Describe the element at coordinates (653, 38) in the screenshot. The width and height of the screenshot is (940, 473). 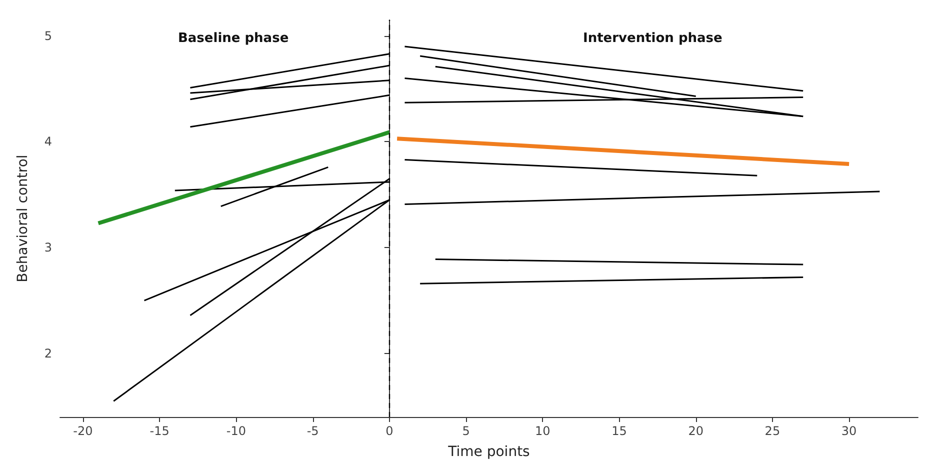
I see `annotation: Intervention phase` at that location.